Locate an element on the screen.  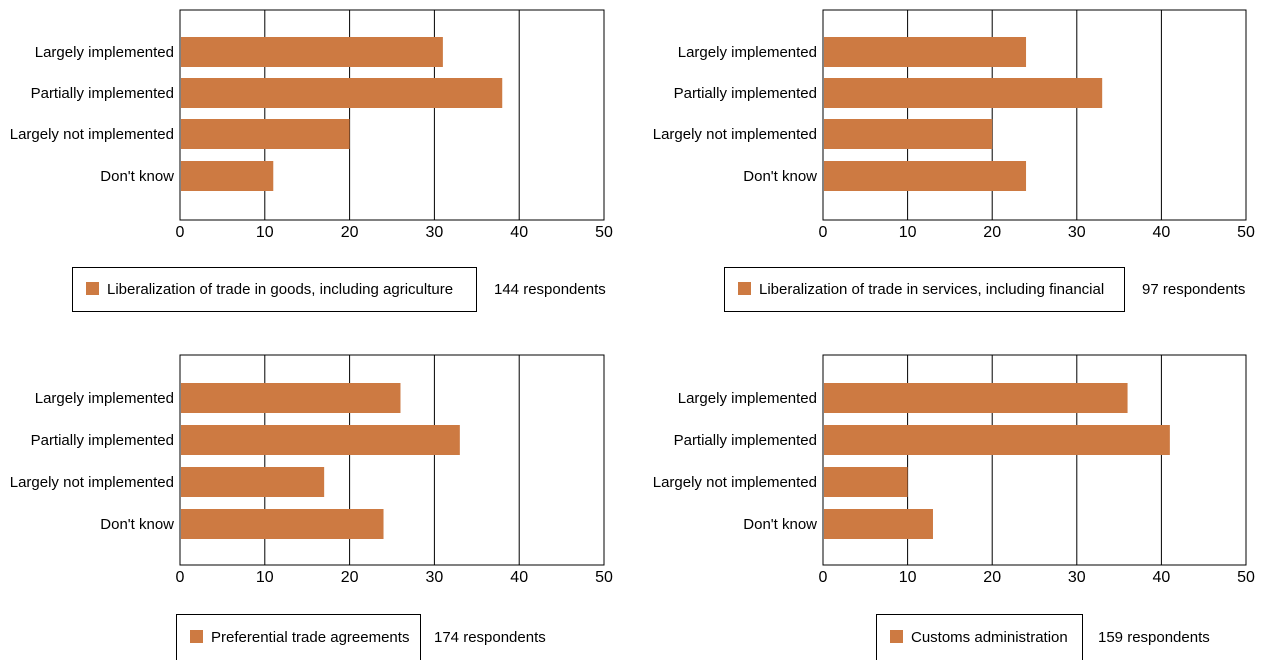
respondents-count: 144 respondents is located at coordinates (550, 289).